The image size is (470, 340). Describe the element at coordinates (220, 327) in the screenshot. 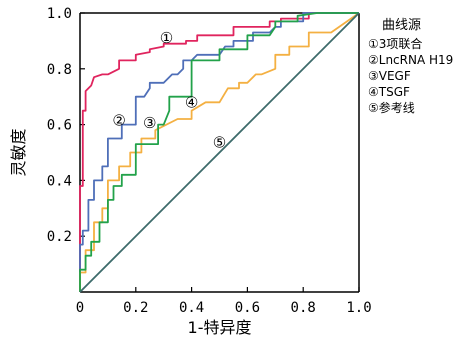

I see `x-axis-title: 1-特异度` at that location.